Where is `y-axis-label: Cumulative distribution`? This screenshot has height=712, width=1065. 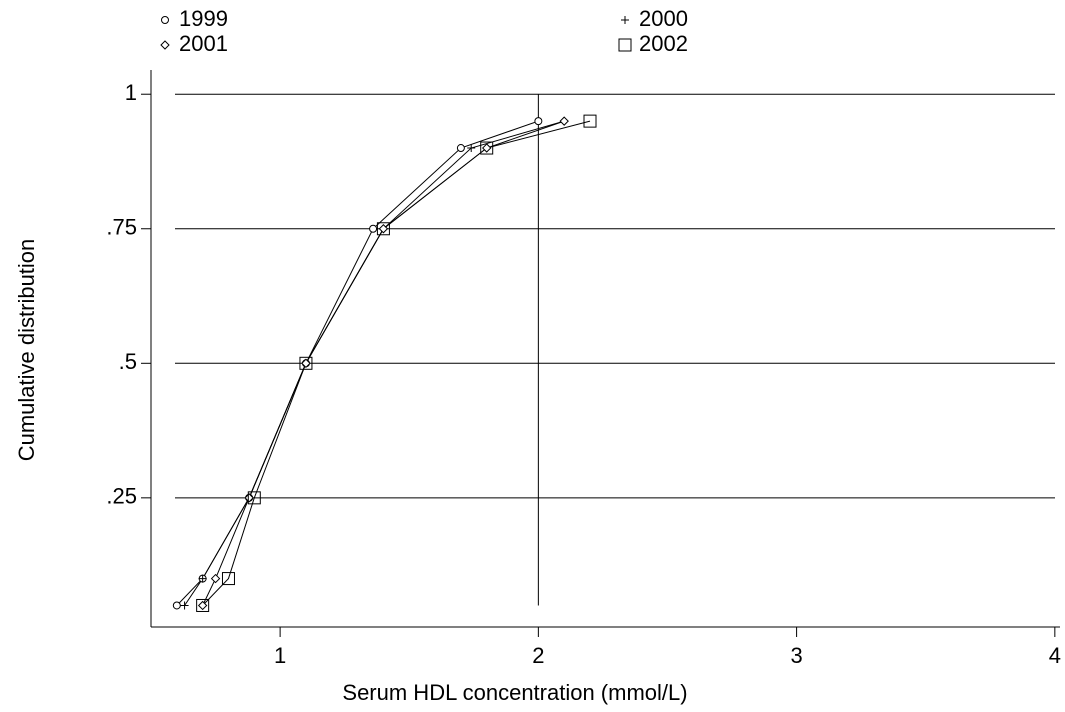 y-axis-label: Cumulative distribution is located at coordinates (26, 350).